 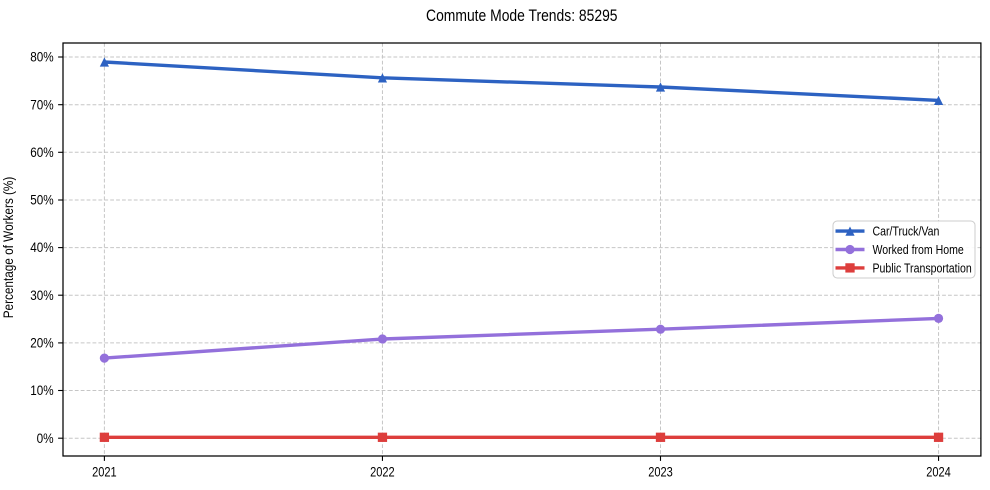 What do you see at coordinates (8, 248) in the screenshot?
I see `svg-text: Percentage of Workers (%)` at bounding box center [8, 248].